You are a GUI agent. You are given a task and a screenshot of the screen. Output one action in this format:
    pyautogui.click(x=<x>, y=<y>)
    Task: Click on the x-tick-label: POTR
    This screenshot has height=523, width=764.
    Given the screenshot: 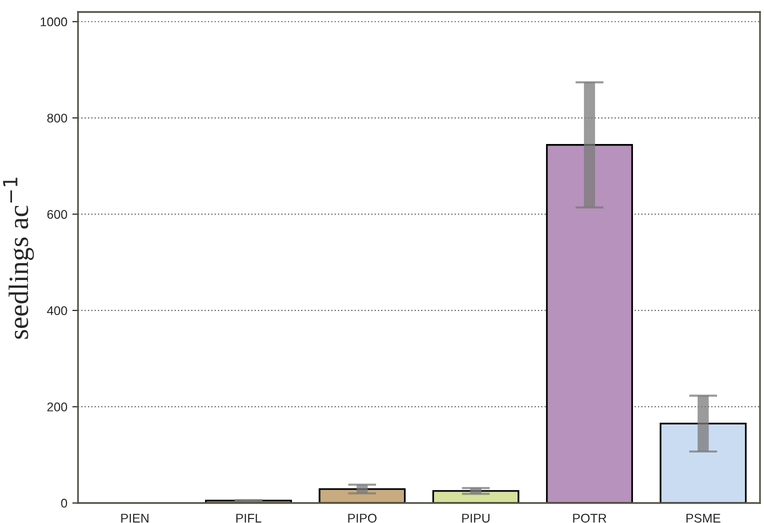 What is the action you would take?
    pyautogui.click(x=589, y=518)
    